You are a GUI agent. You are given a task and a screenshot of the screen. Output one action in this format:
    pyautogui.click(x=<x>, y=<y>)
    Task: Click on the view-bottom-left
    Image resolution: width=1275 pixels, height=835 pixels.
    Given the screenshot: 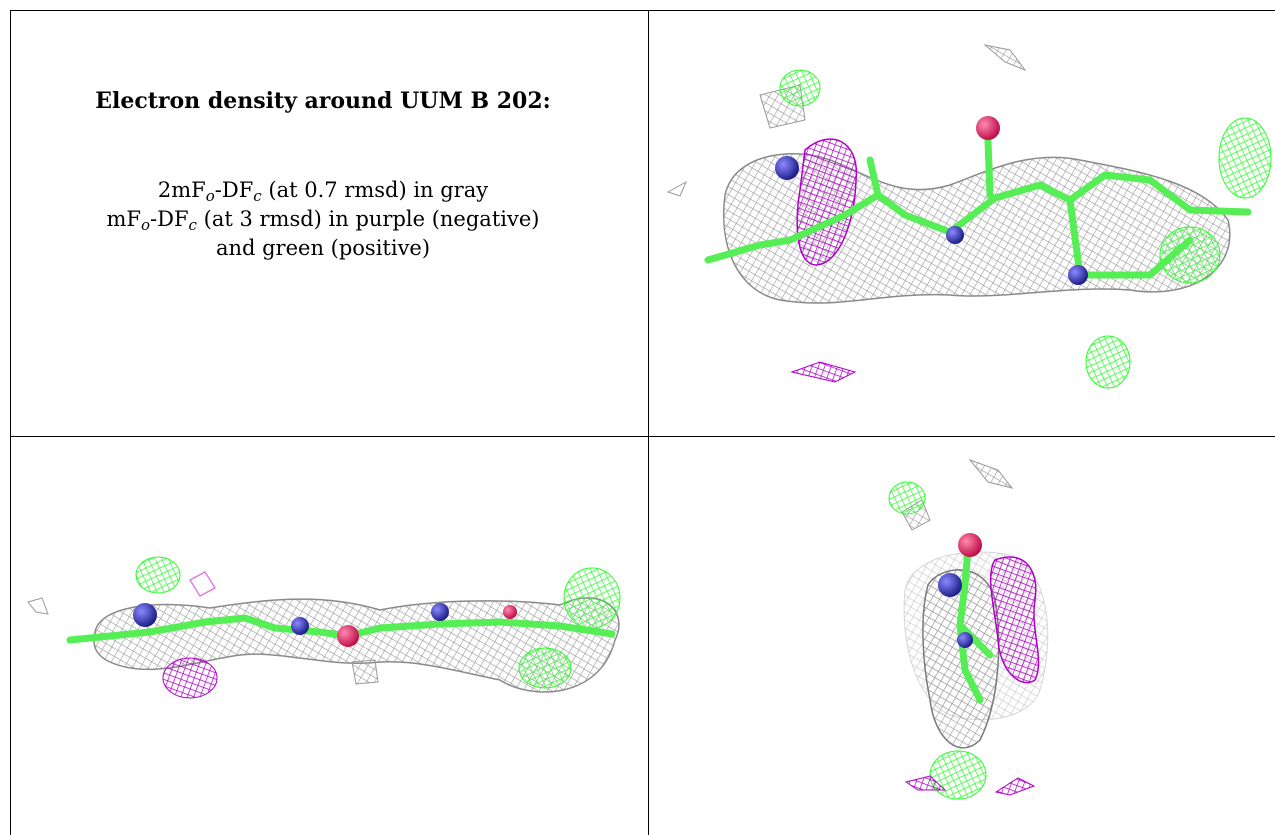 What is the action you would take?
    pyautogui.click(x=324, y=627)
    